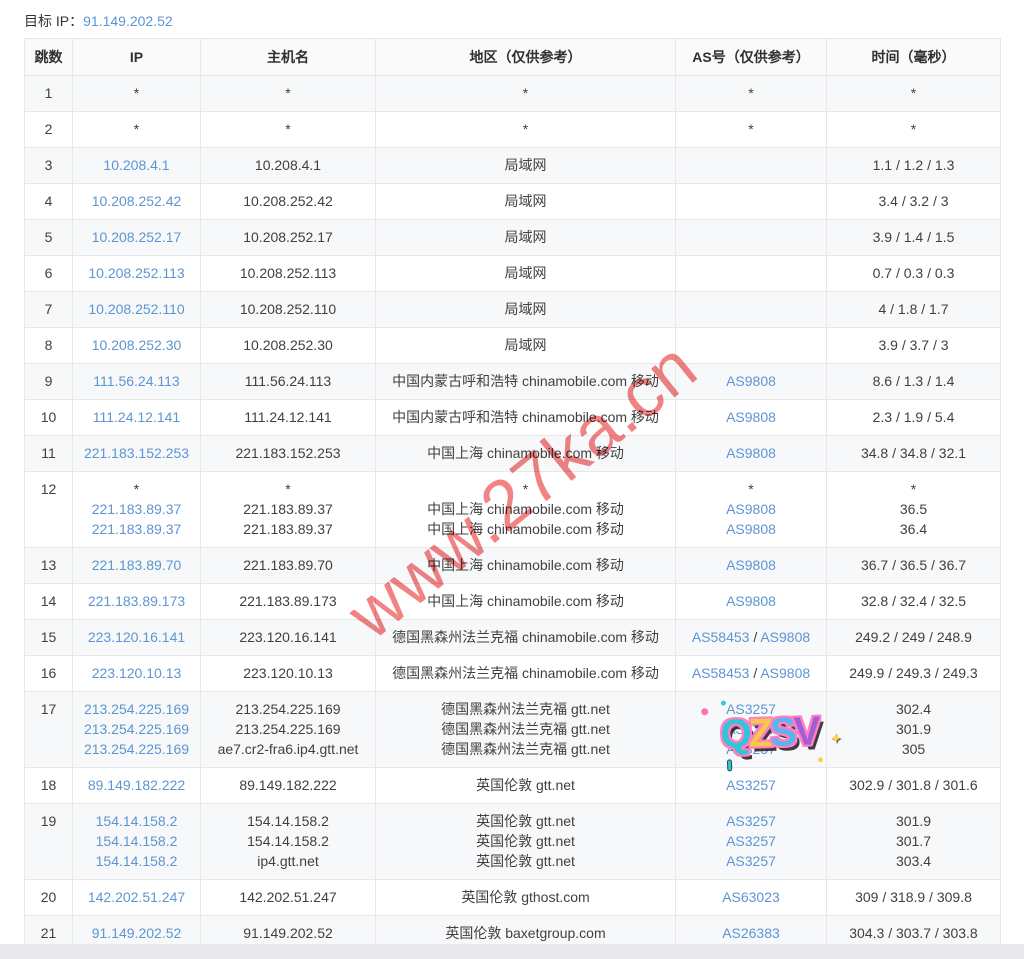 Image resolution: width=1024 pixels, height=959 pixels. I want to click on latency-cell: 3.9 / 1.4 / 1.5, so click(913, 237).